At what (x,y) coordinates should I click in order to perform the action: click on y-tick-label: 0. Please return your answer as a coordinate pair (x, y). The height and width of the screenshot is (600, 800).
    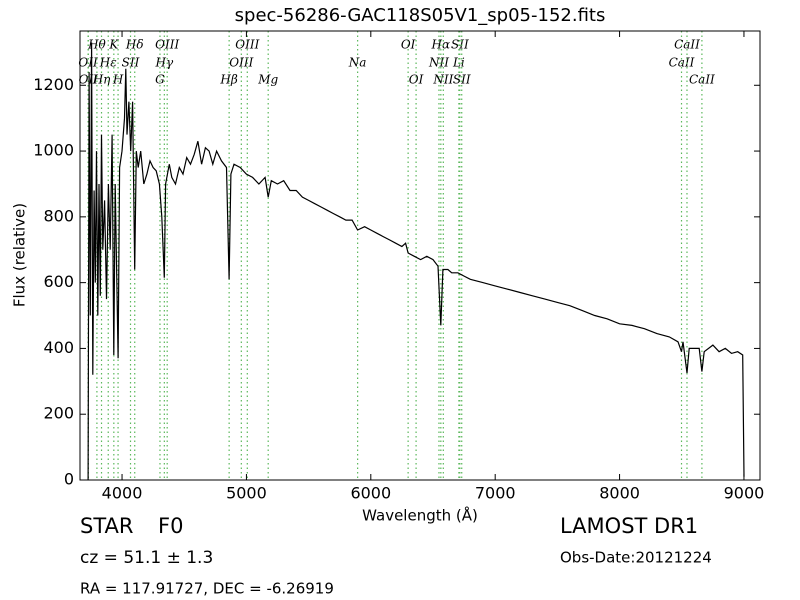
    Looking at the image, I should click on (69, 479).